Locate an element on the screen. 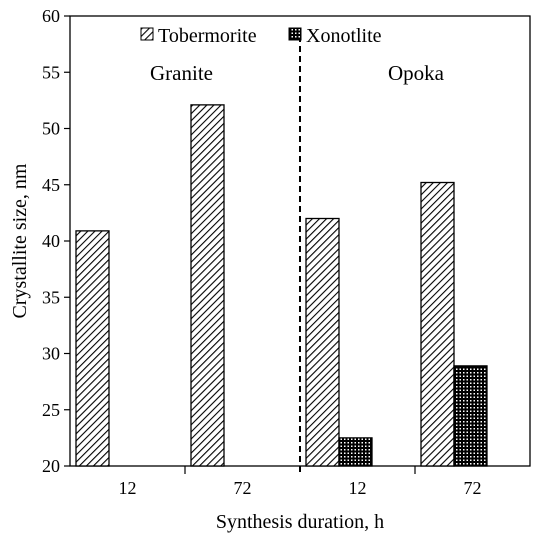 This screenshot has height=537, width=550. y-tick-label: 50 is located at coordinates (51, 129).